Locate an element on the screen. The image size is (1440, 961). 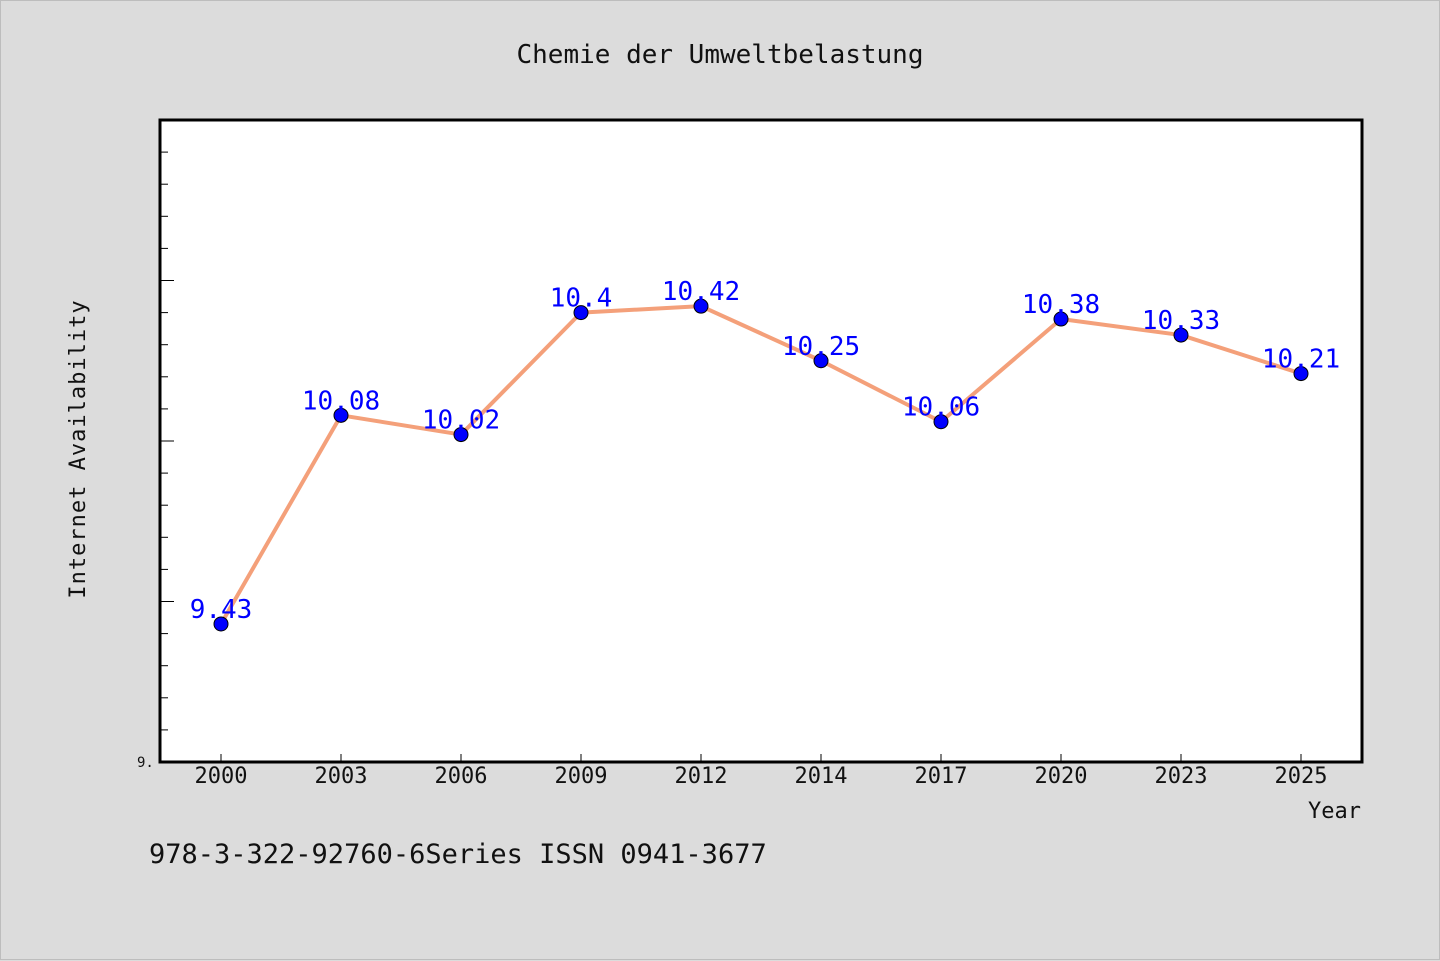
y-axis-ticks is located at coordinates (167, 441).